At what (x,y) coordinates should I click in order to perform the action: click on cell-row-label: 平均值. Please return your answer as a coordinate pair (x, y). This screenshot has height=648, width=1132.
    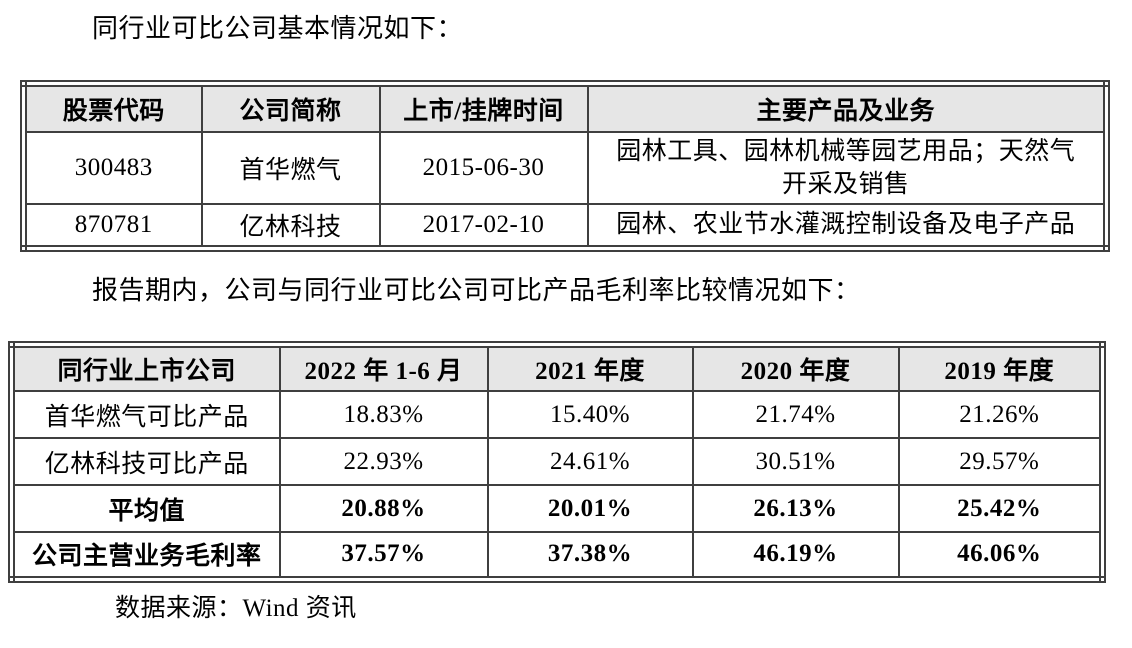
    Looking at the image, I should click on (145, 508).